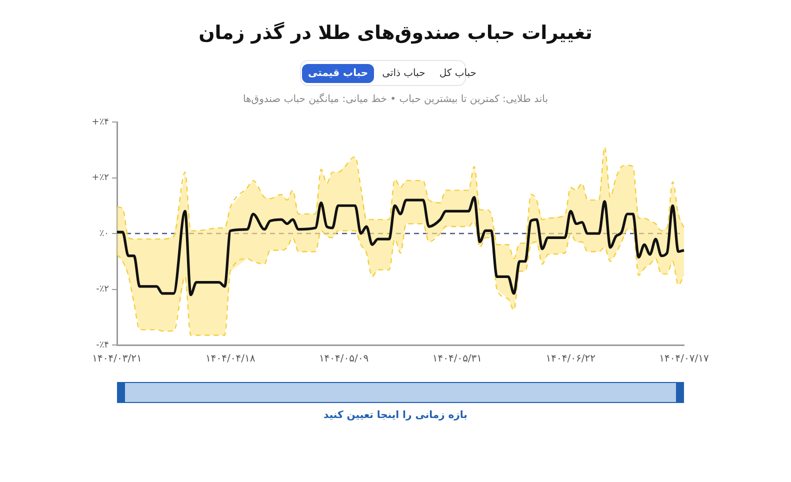 The image size is (791, 482). Describe the element at coordinates (458, 73) in the screenshot. I see `text: حباب کل` at that location.